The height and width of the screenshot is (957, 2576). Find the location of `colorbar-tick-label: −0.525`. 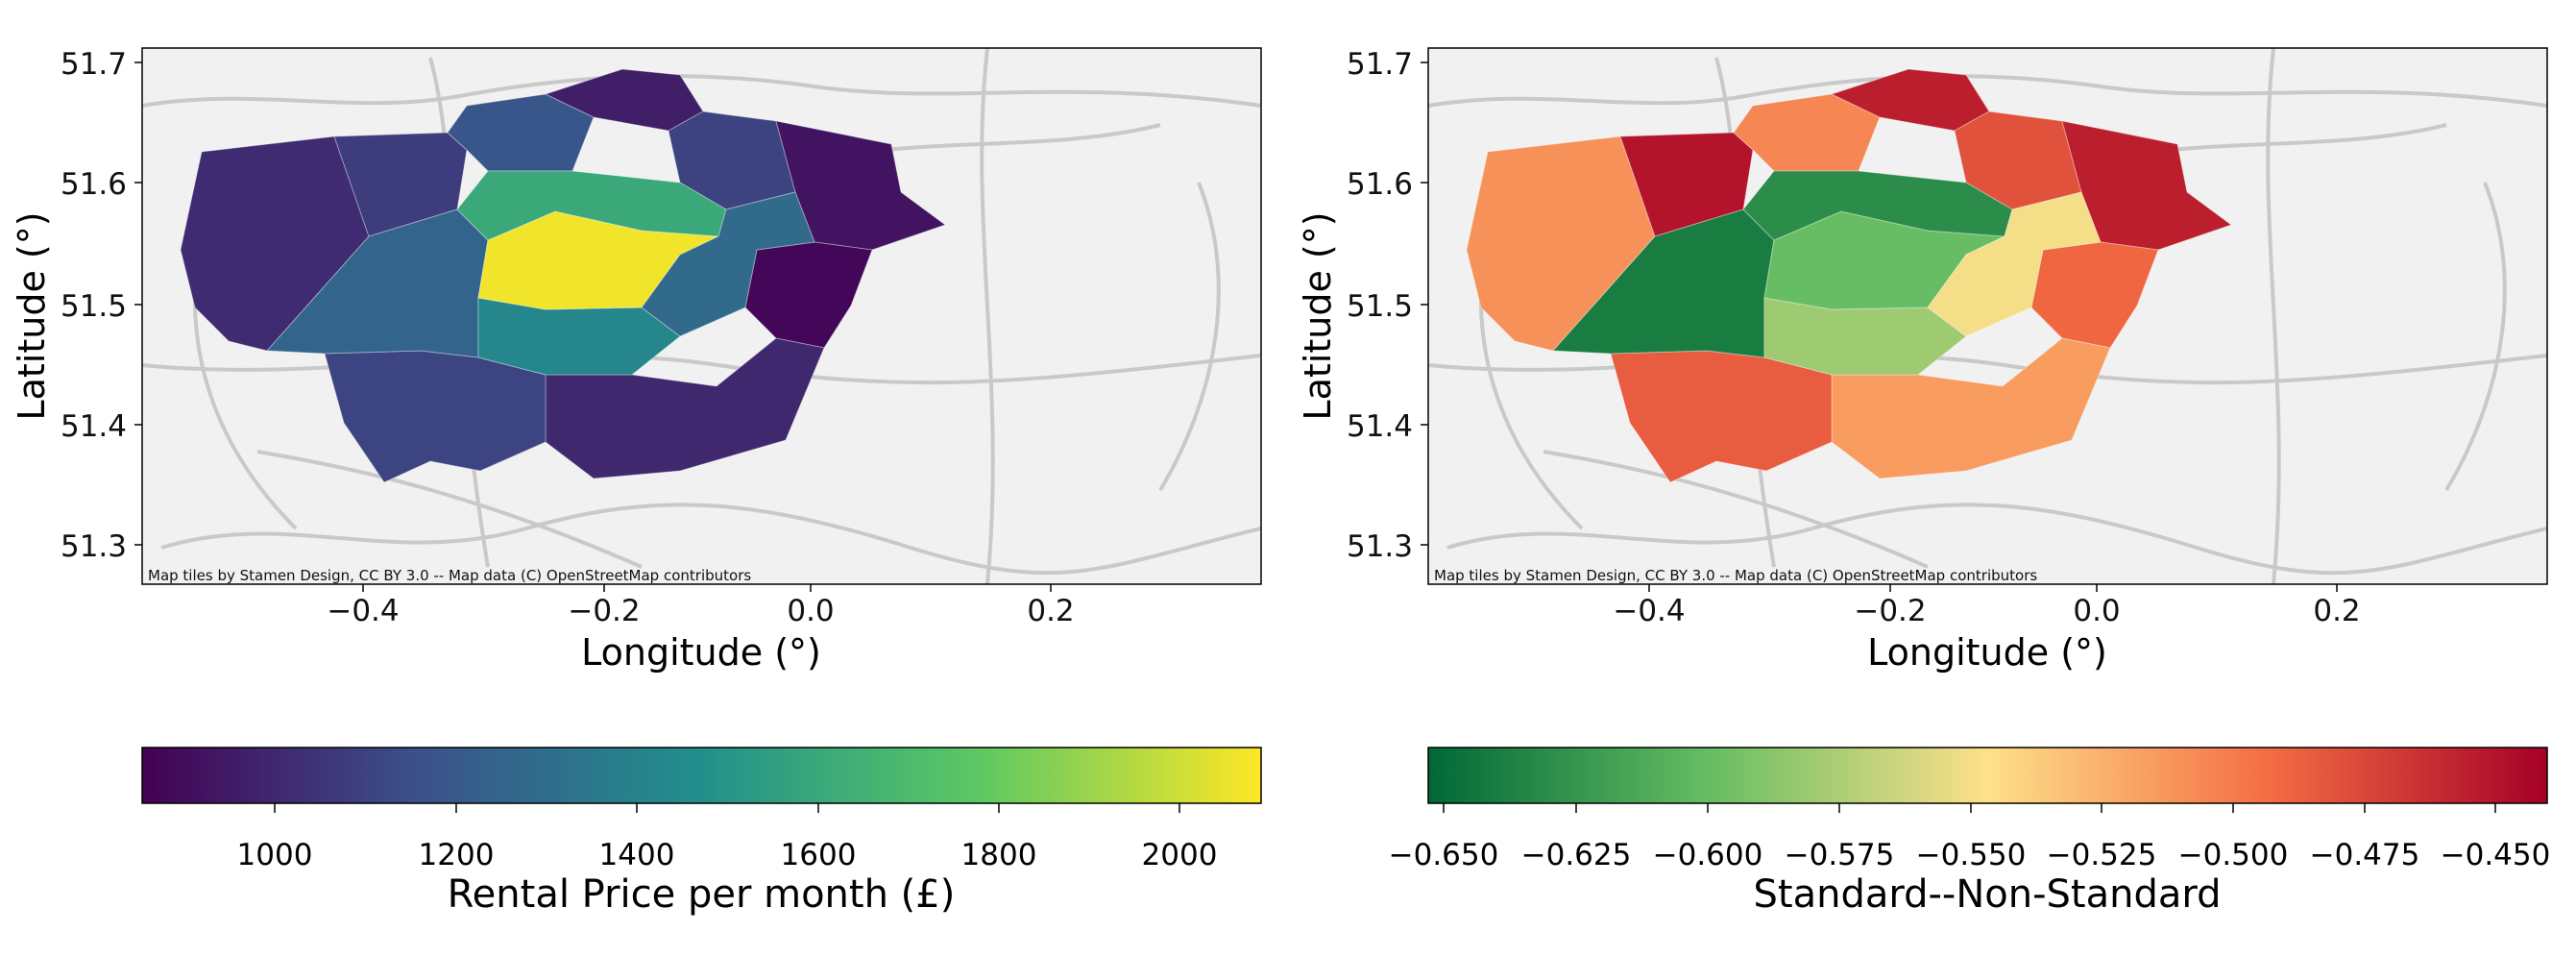

colorbar-tick-label: −0.525 is located at coordinates (2102, 855).